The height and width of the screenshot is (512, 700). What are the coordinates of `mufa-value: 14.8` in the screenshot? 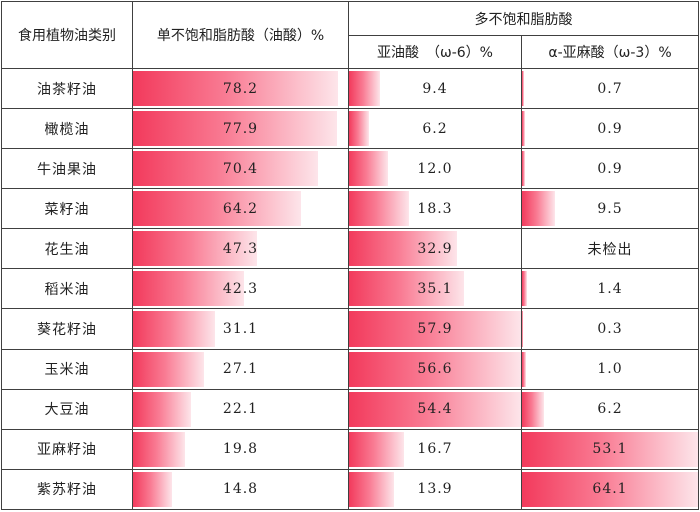 It's located at (240, 489).